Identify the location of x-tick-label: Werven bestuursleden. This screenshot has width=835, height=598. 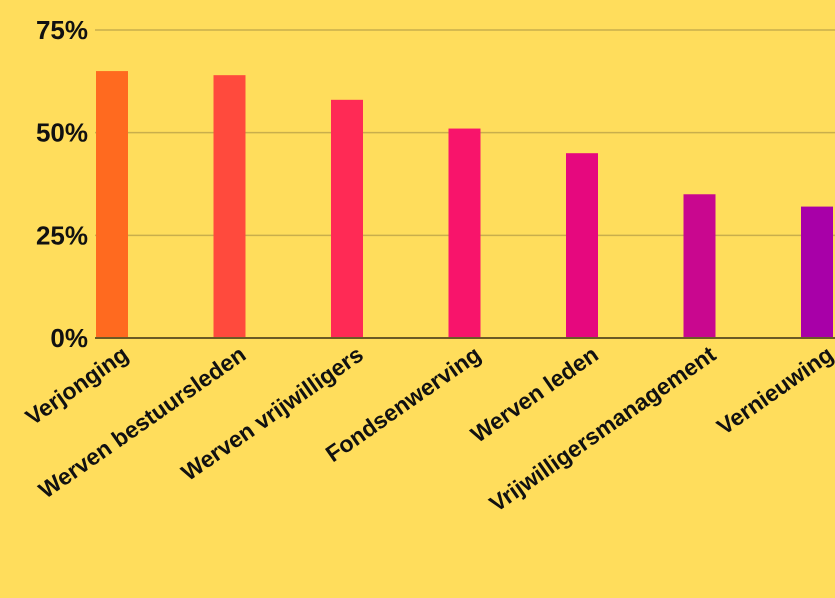
(142, 422).